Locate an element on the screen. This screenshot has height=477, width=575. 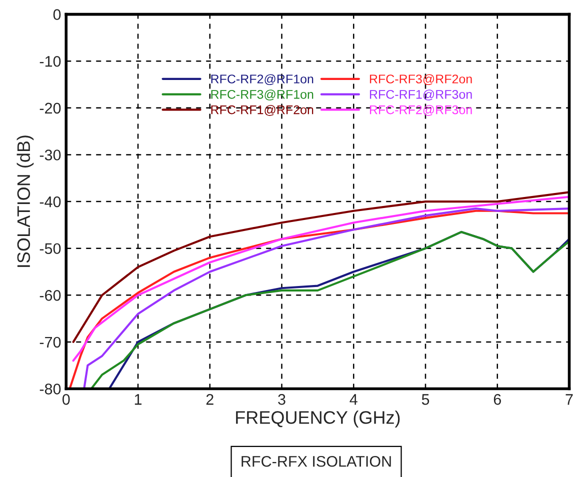
y-tick-label: -10 is located at coordinates (50, 61).